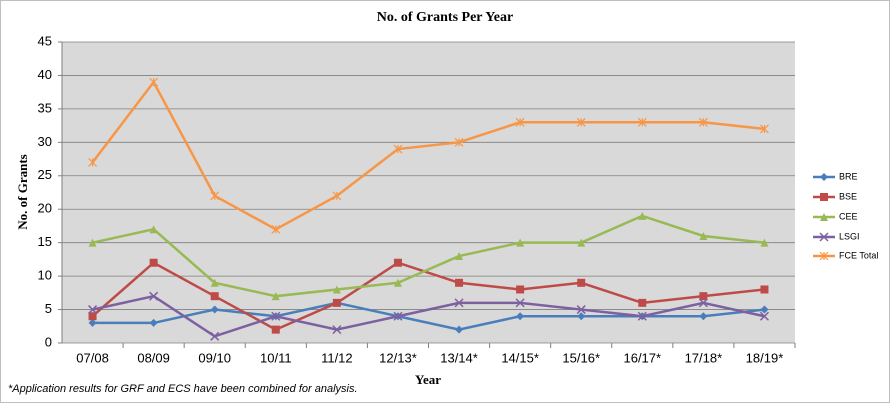  Describe the element at coordinates (581, 357) in the screenshot. I see `x-tick-label: 15/16*` at that location.